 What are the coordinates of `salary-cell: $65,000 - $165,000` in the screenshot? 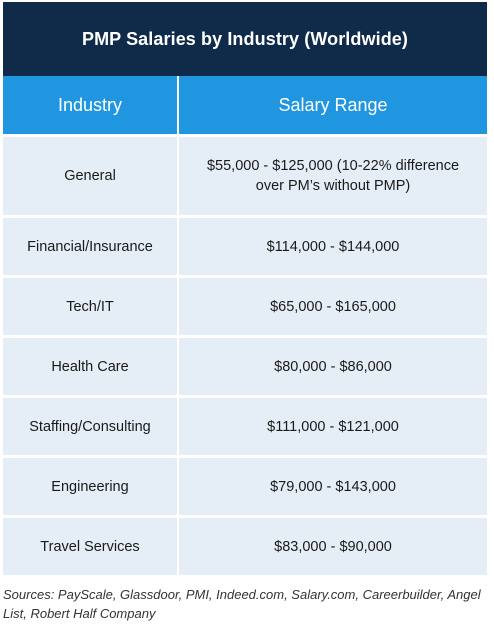 It's located at (333, 306).